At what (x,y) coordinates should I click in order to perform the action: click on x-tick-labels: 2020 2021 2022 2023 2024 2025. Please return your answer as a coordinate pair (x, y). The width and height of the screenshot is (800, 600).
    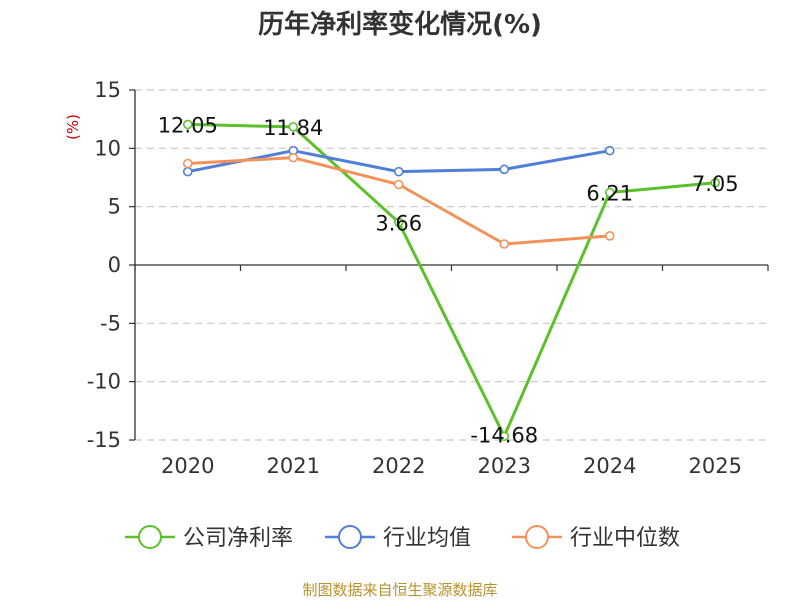
    Looking at the image, I should click on (451, 466).